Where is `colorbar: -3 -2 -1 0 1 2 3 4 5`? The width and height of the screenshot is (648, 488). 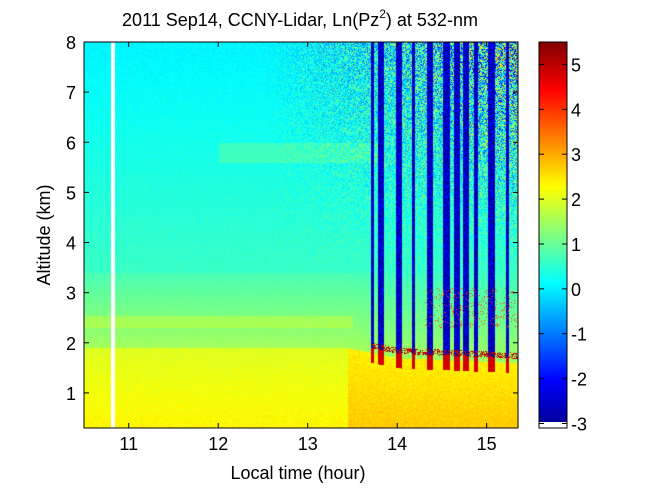
colorbar: -3 -2 -1 0 1 2 3 4 5 is located at coordinates (562, 238).